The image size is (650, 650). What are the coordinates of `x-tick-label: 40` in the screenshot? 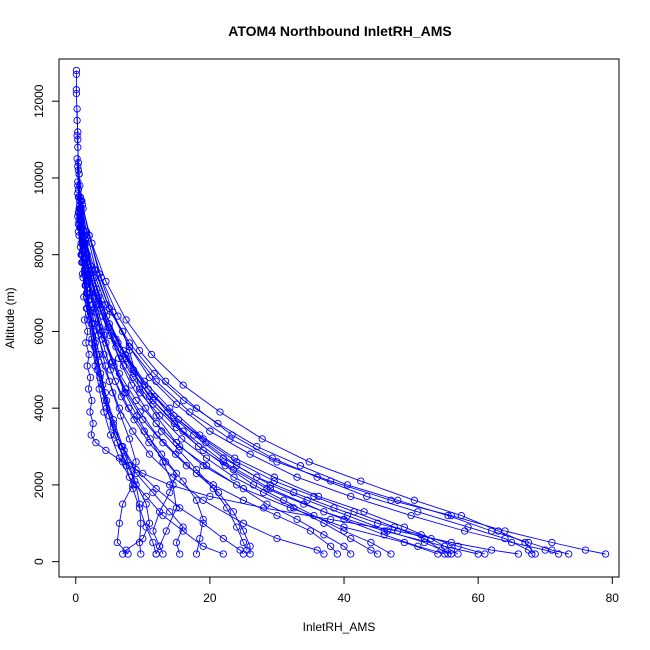 It's located at (344, 598).